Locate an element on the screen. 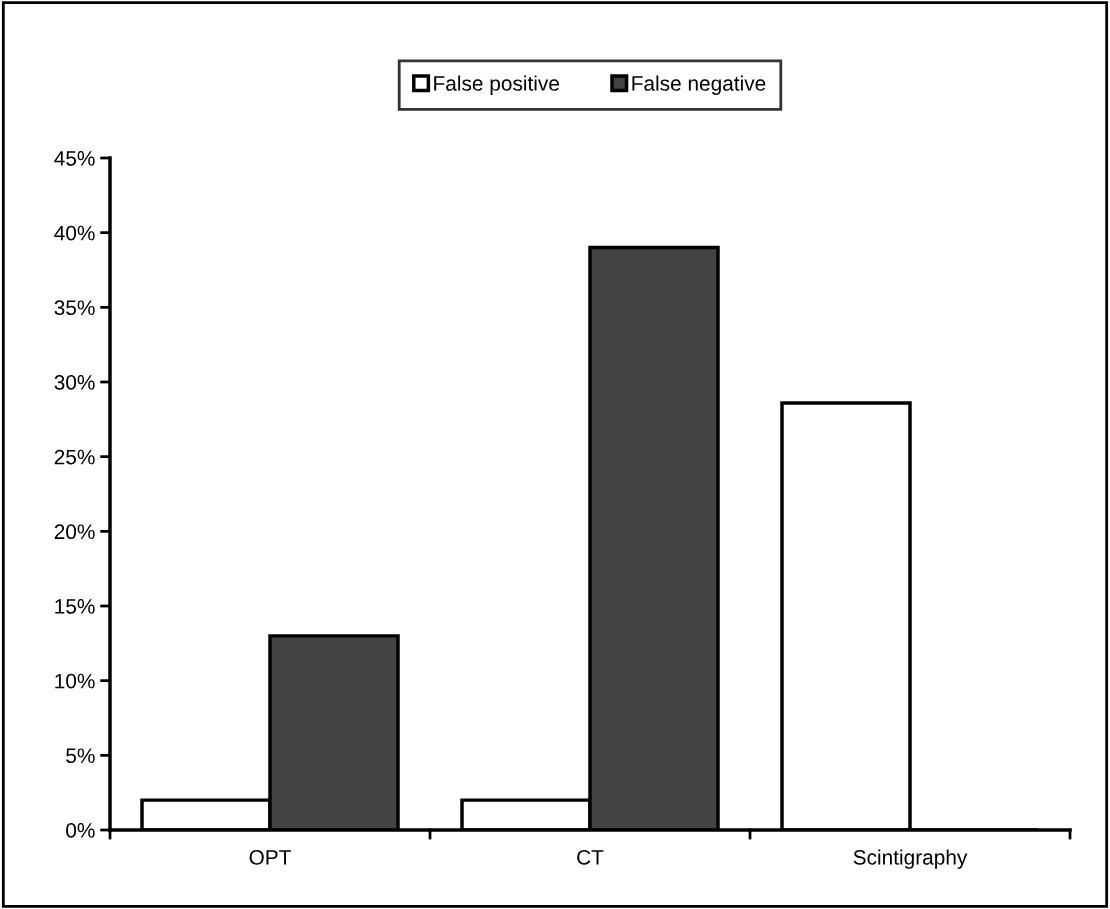 This screenshot has width=1110, height=909. x-tick-label: CT is located at coordinates (590, 857).